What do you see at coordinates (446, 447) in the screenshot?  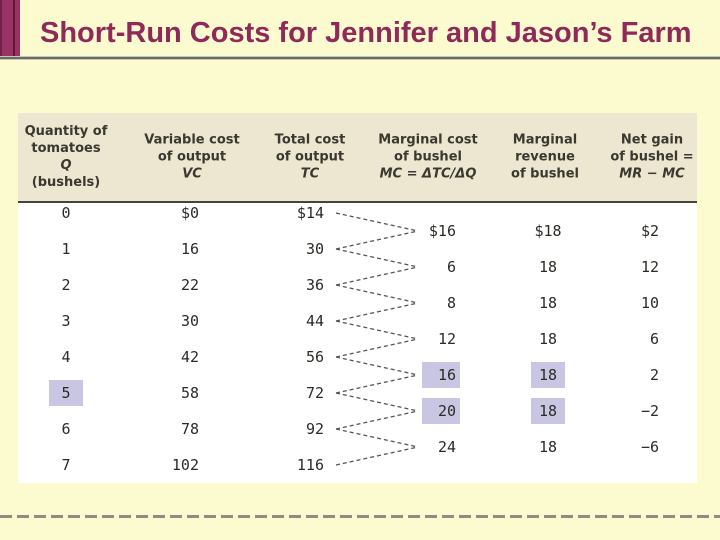 I see `mc-cell: 24` at bounding box center [446, 447].